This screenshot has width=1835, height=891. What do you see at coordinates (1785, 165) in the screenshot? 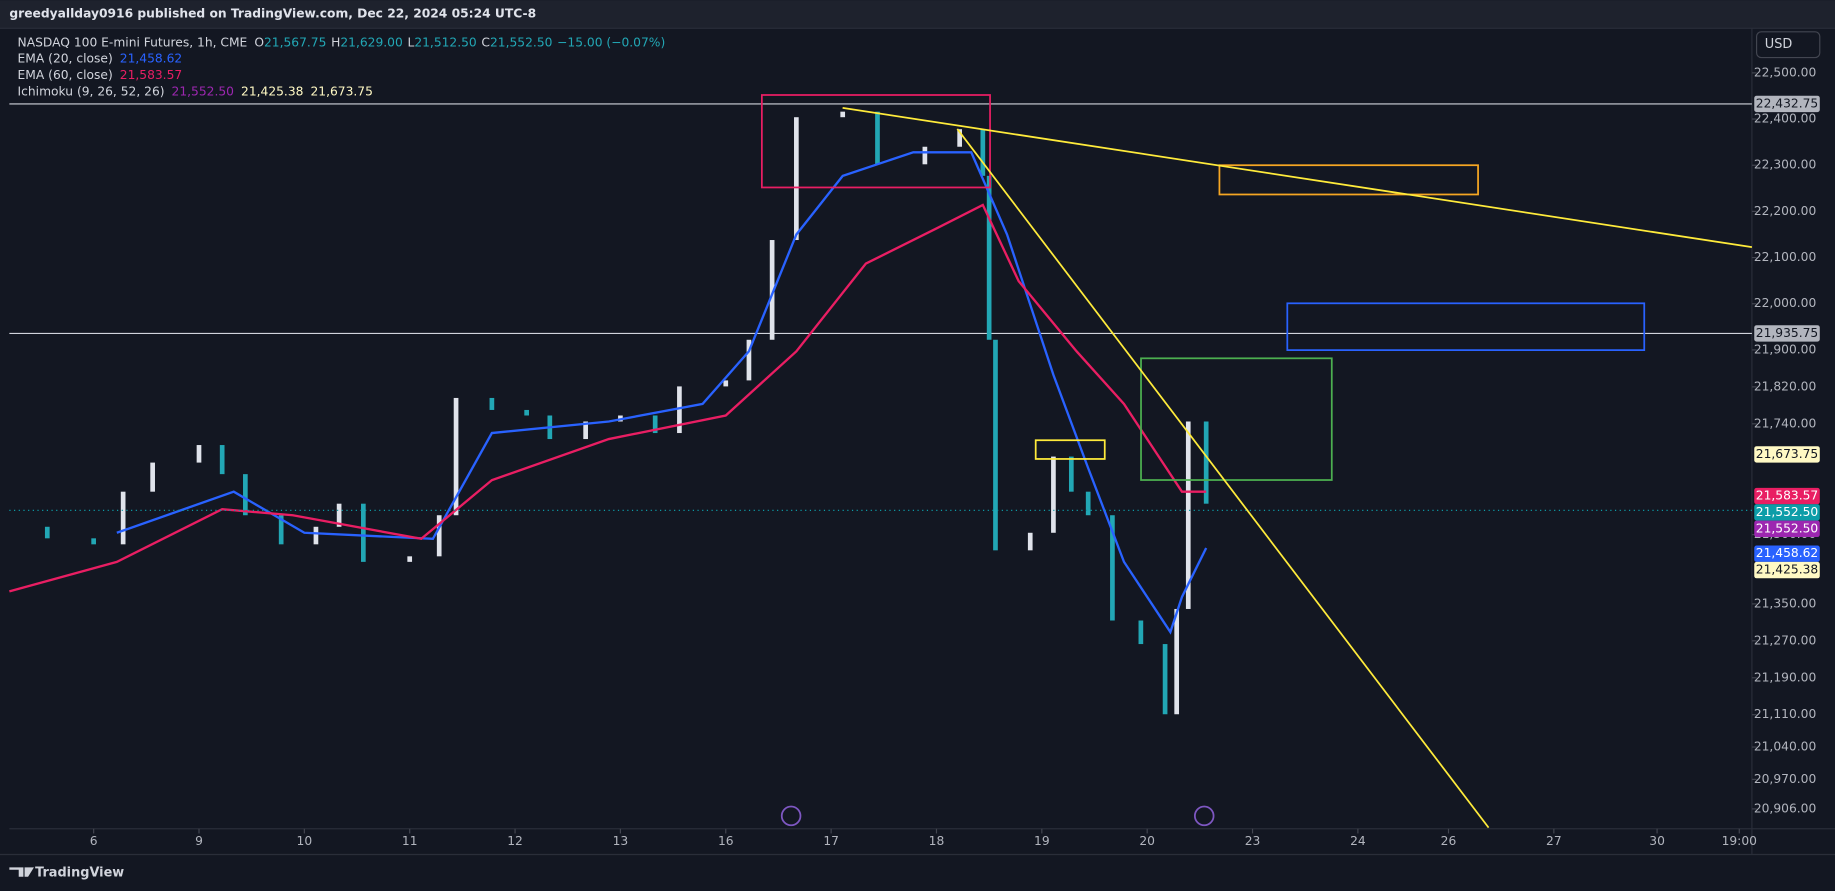
I see `y-tick-label: 22,300.00` at bounding box center [1785, 165].